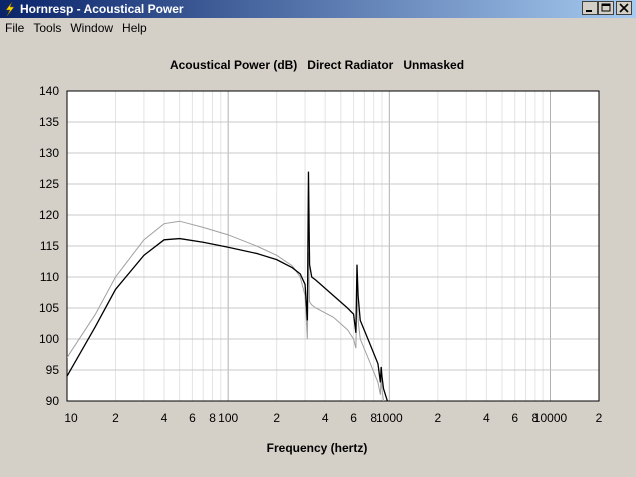  I want to click on menu-item: Help, so click(134, 28).